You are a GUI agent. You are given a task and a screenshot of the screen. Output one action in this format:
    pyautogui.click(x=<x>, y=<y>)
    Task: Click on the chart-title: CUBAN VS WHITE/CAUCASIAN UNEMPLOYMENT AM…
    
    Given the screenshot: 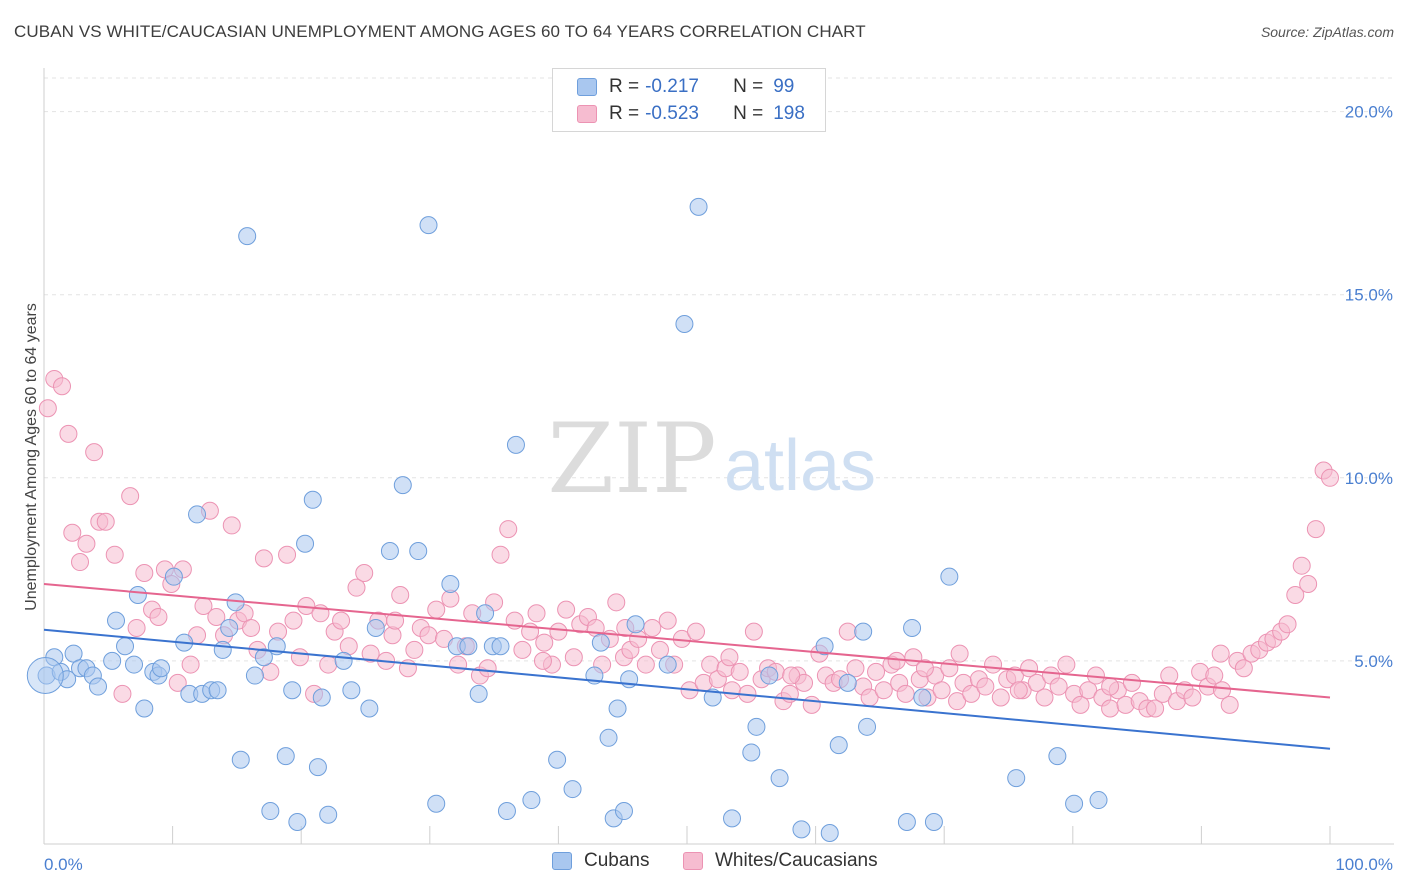 What is the action you would take?
    pyautogui.click(x=440, y=31)
    